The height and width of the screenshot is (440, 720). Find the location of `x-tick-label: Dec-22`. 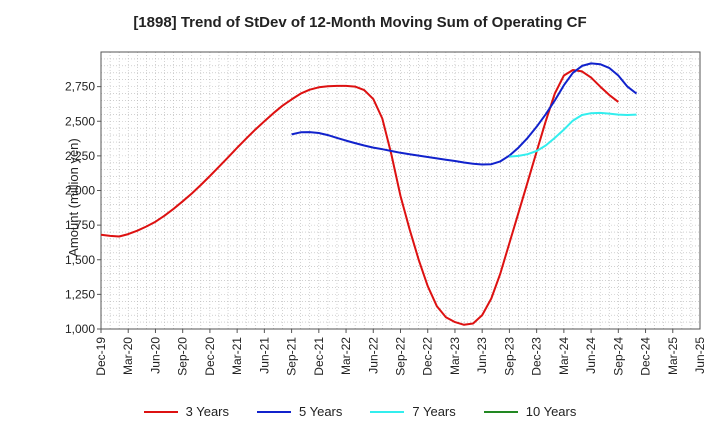

x-tick-label: Dec-22 is located at coordinates (428, 356).